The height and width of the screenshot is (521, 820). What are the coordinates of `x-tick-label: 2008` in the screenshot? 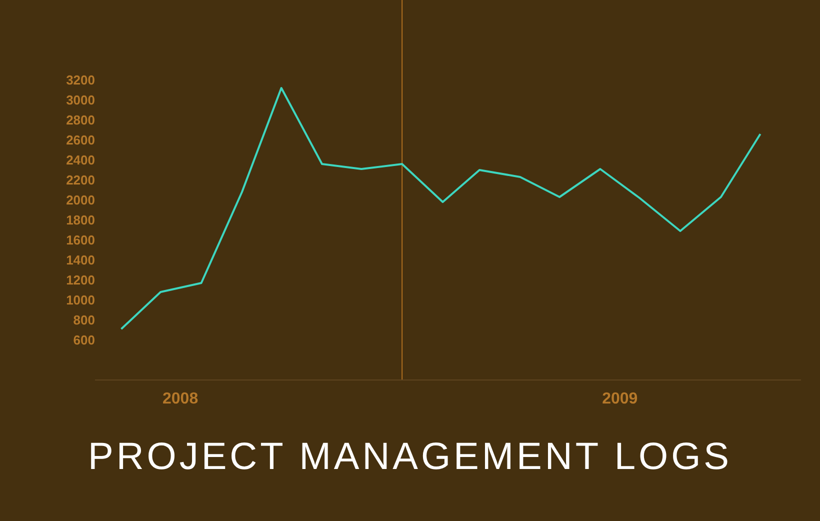 It's located at (180, 399).